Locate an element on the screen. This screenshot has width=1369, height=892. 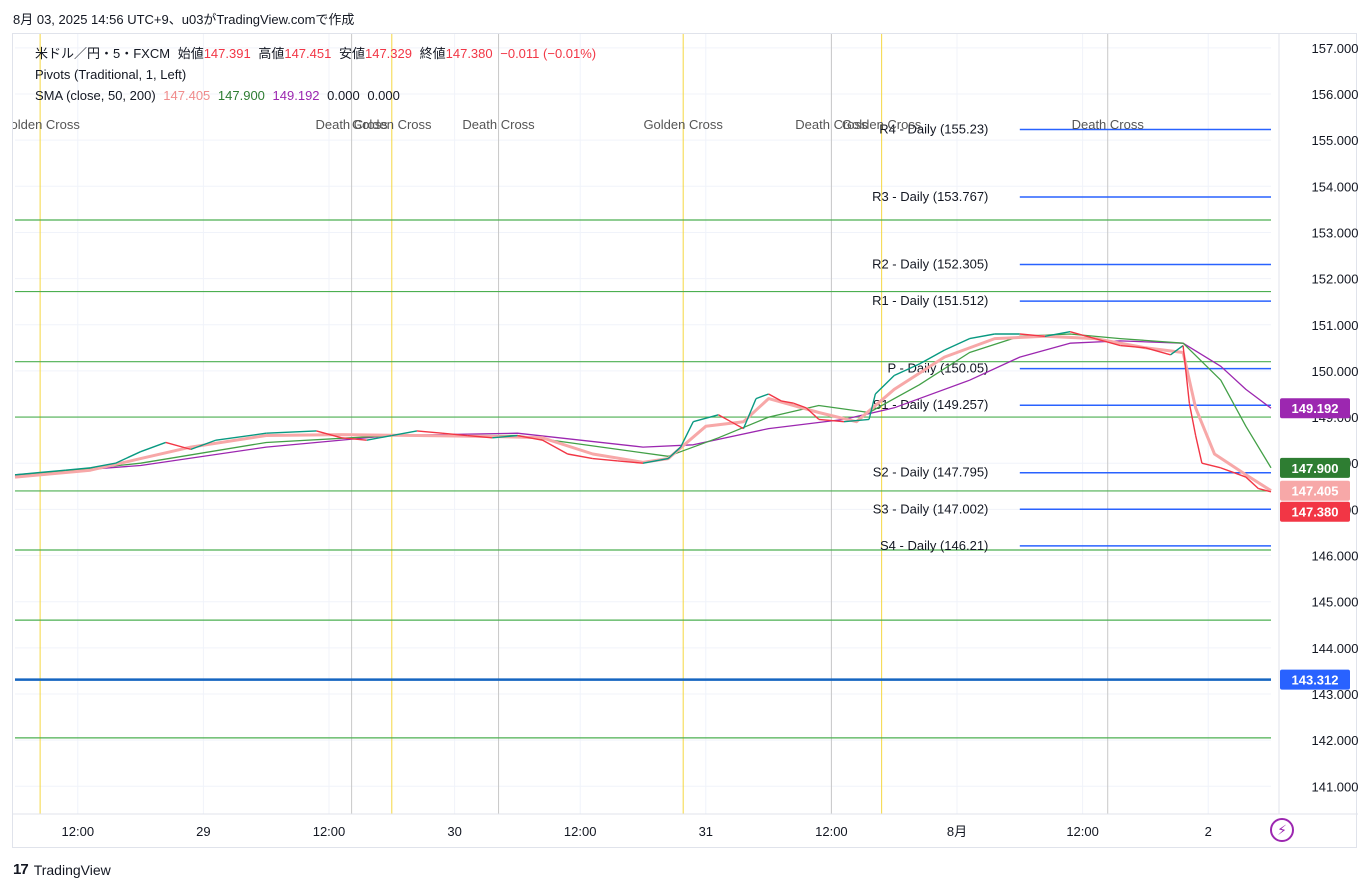
high-value: 147.451 is located at coordinates (308, 53).